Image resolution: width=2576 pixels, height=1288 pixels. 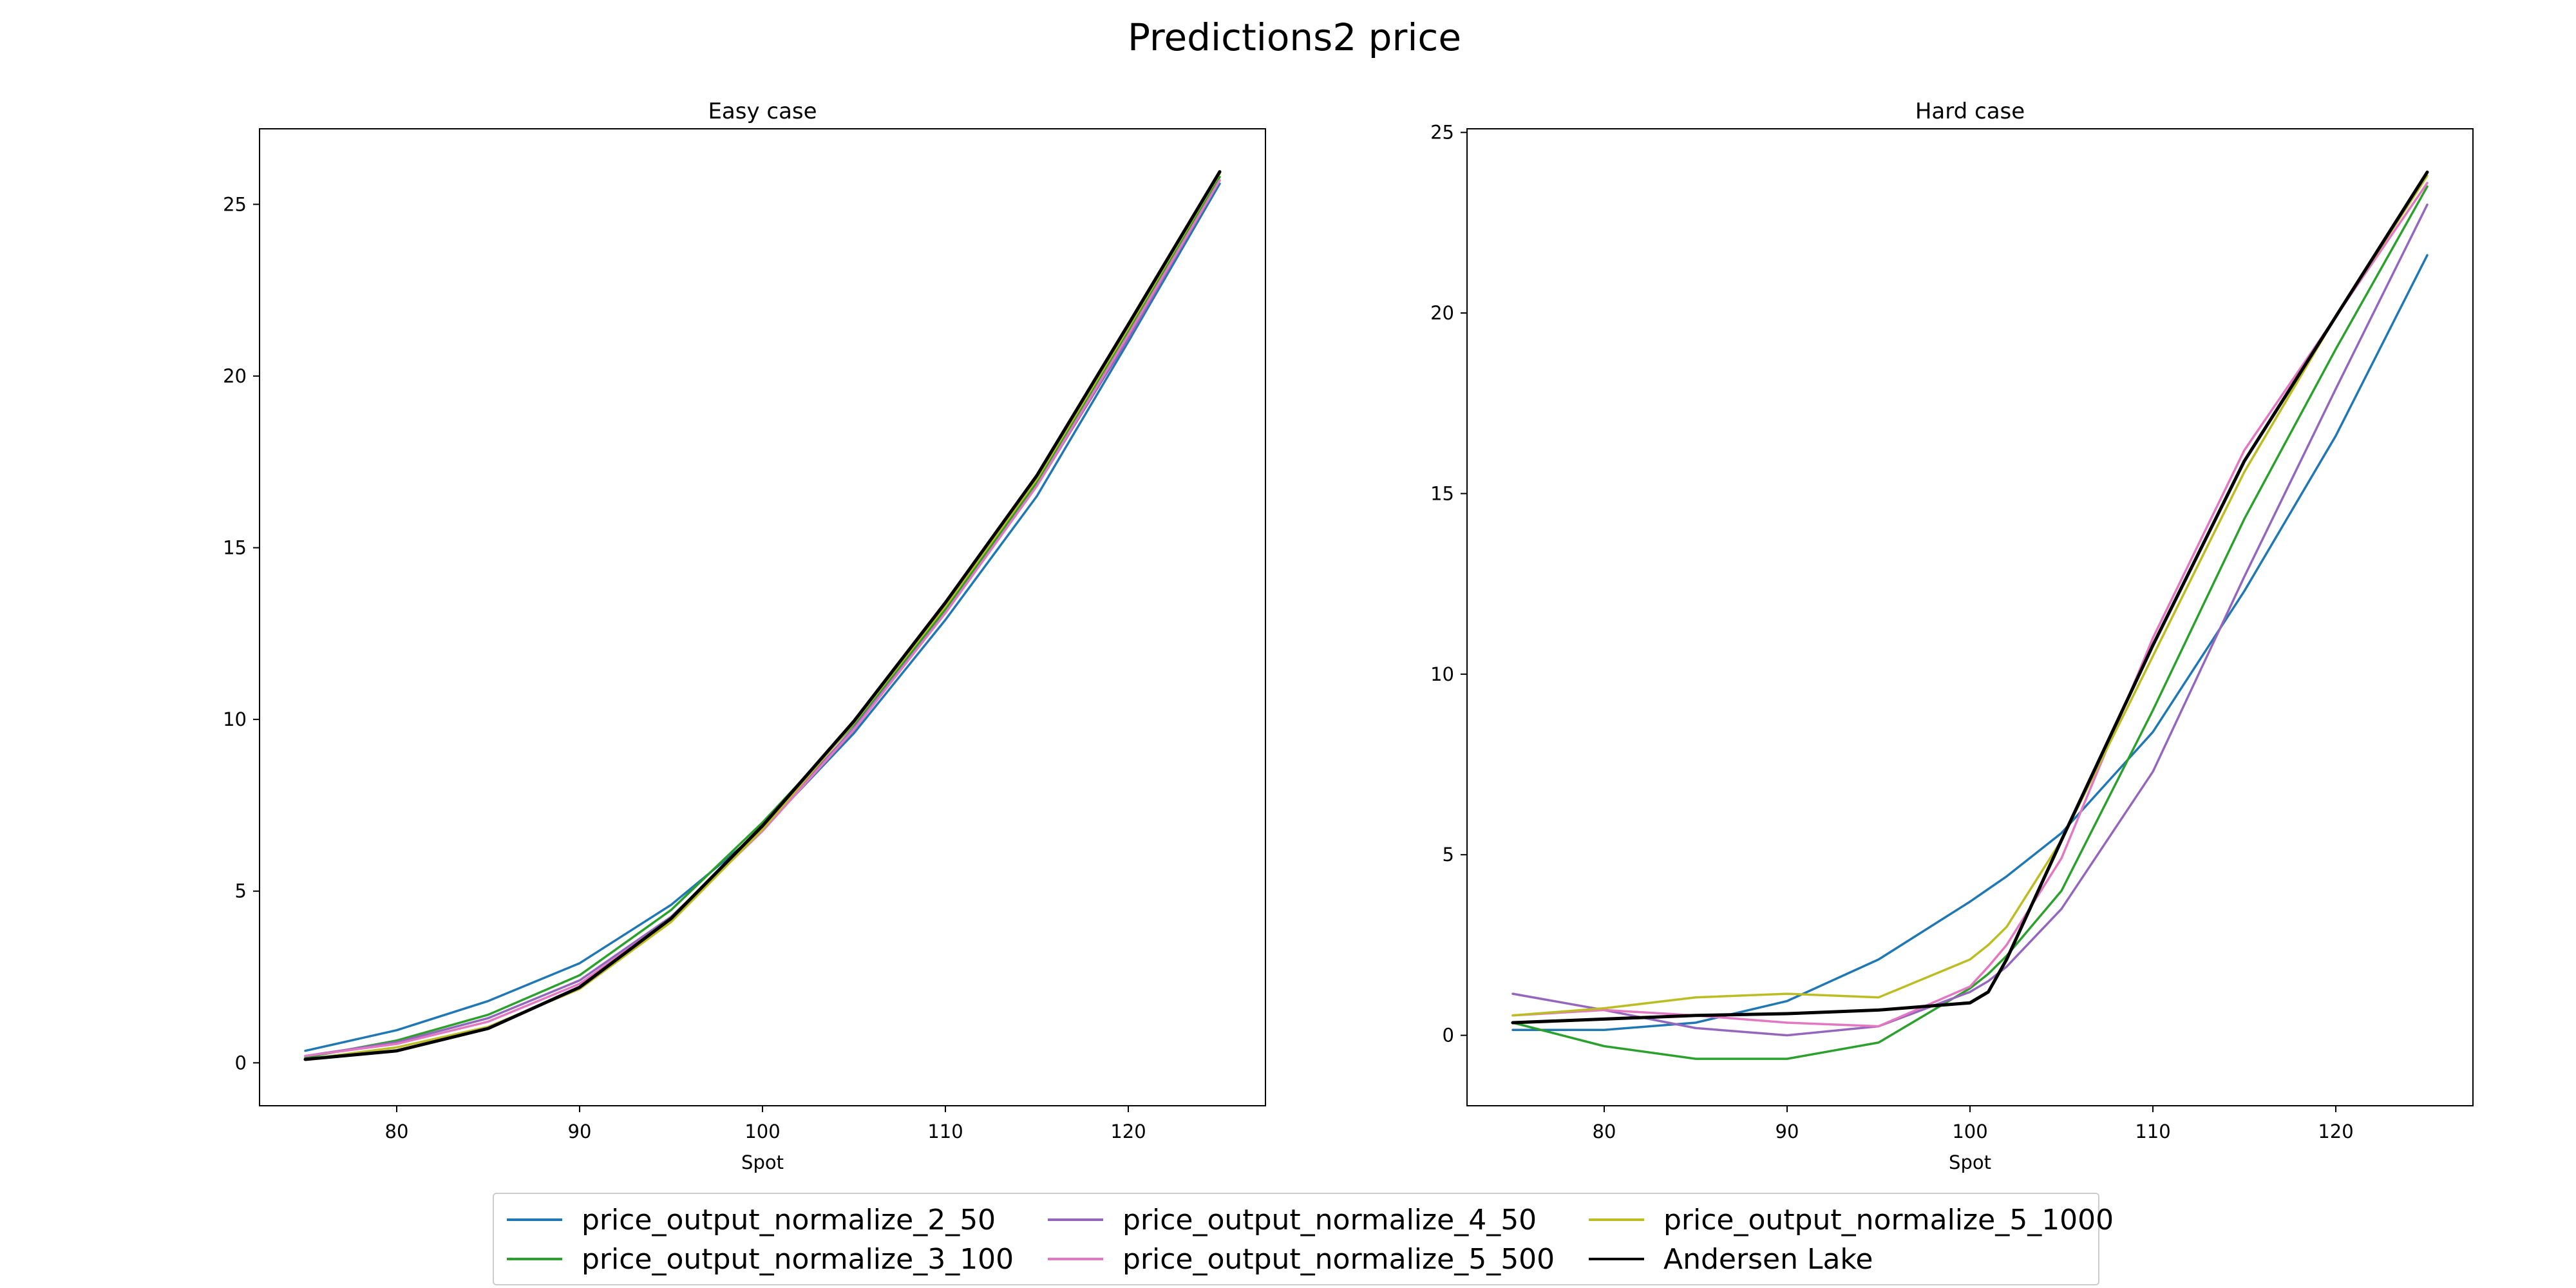 What do you see at coordinates (789, 1220) in the screenshot?
I see `legend-label: price_output_normalize_2_50` at bounding box center [789, 1220].